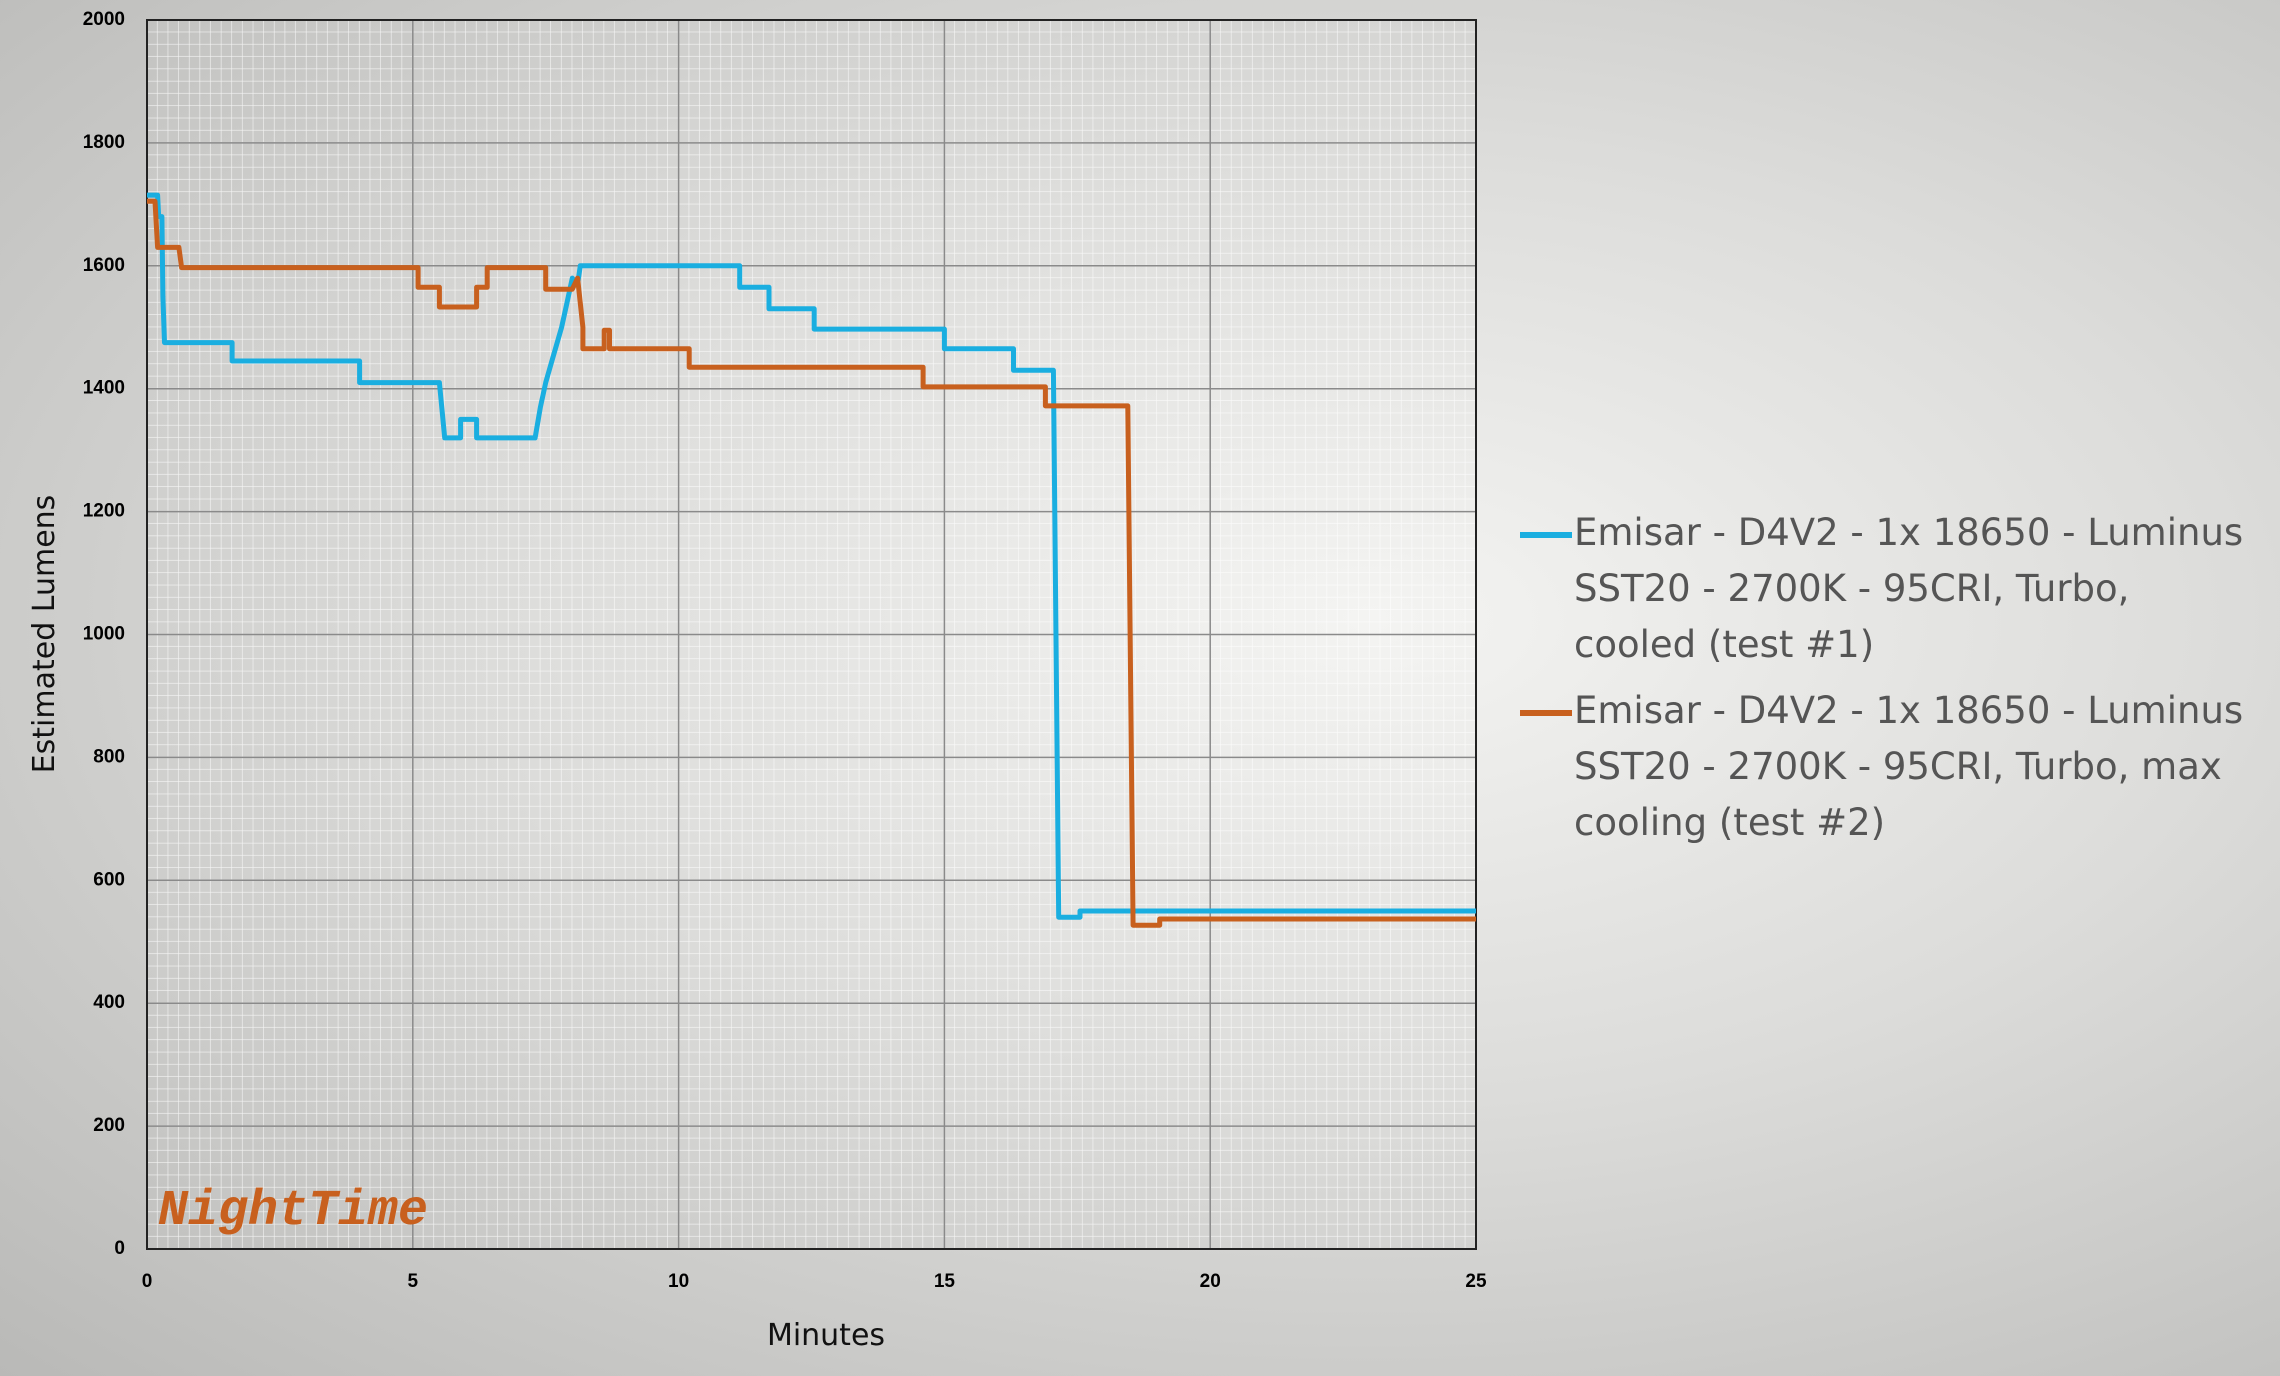 This screenshot has width=2280, height=1376. What do you see at coordinates (826, 1335) in the screenshot?
I see `x-axis-label: Minutes` at bounding box center [826, 1335].